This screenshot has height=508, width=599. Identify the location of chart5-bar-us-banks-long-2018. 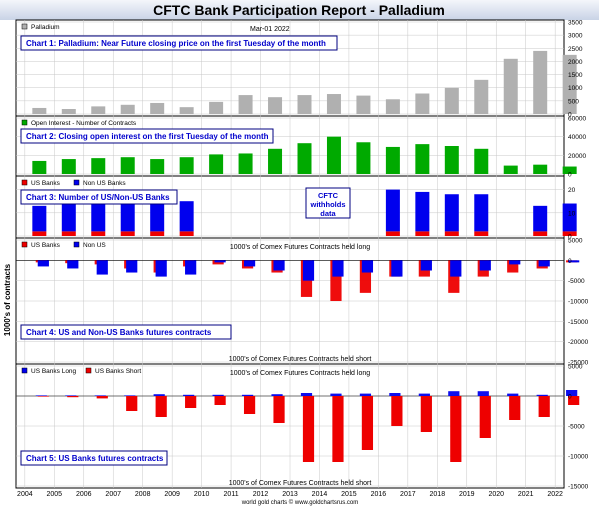
(454, 393).